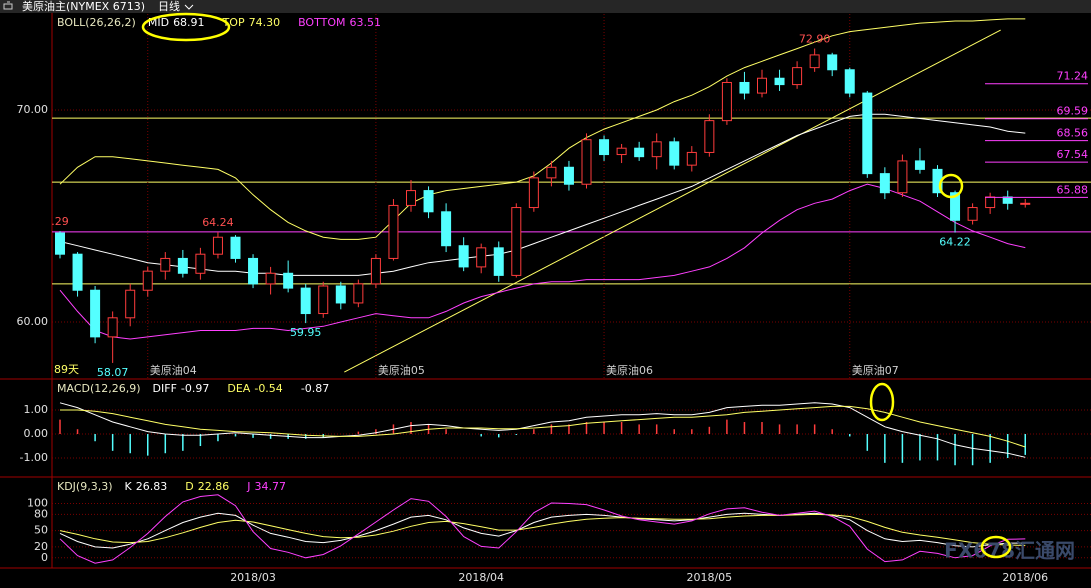 The image size is (1091, 588). I want to click on extreme-label: 59.95, so click(306, 332).